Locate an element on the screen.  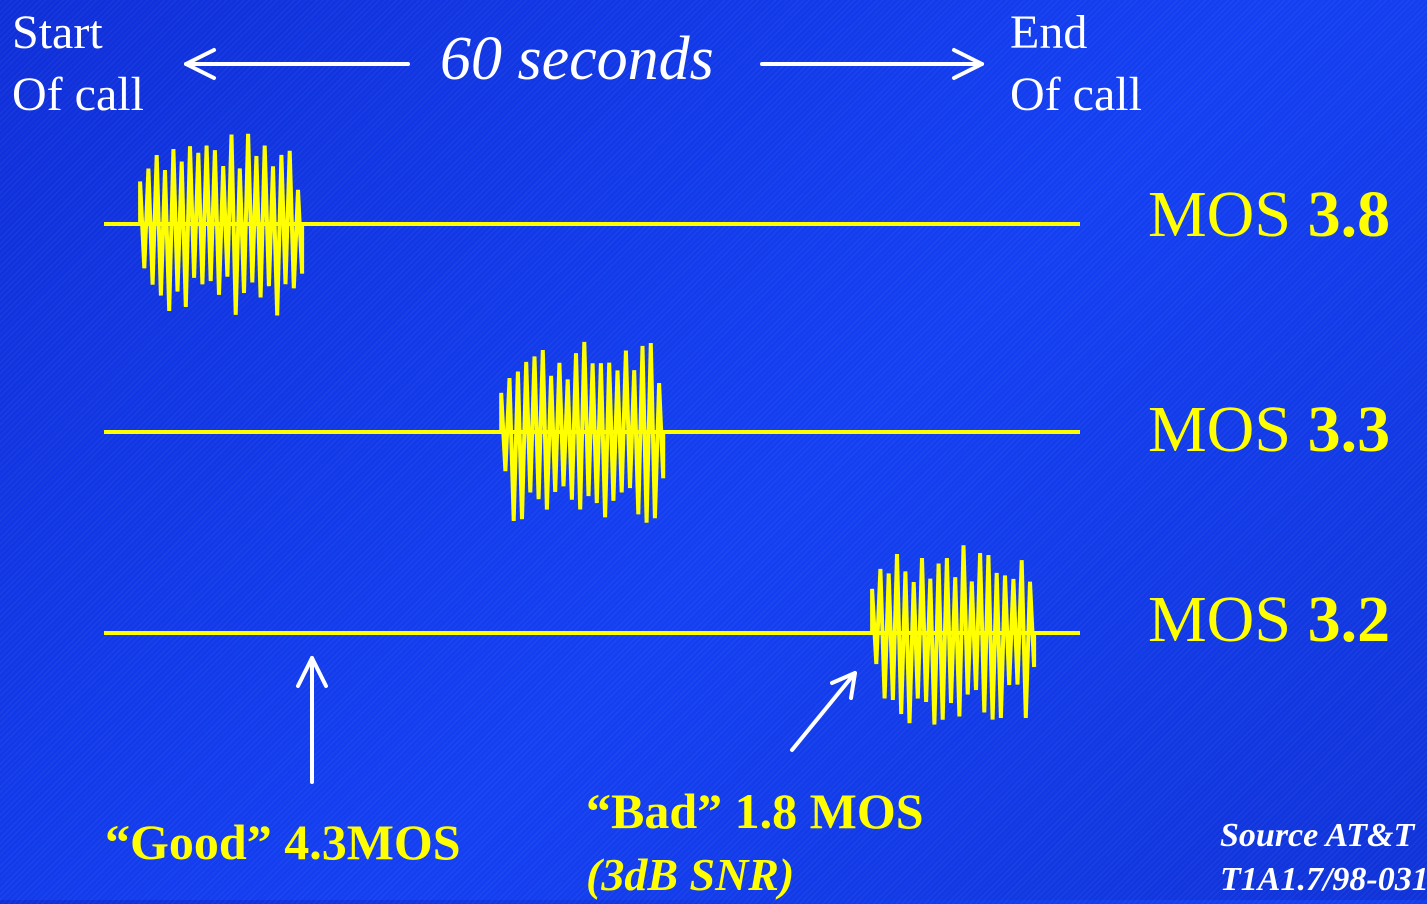
mos-value: 3.8 is located at coordinates (1349, 214).